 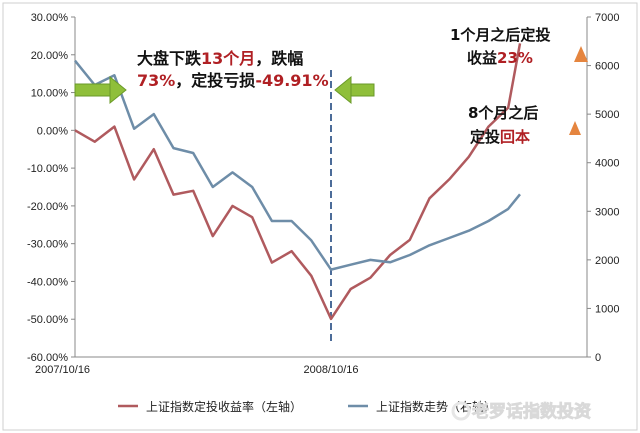 What do you see at coordinates (607, 309) in the screenshot?
I see `right-tick-label: 1000` at bounding box center [607, 309].